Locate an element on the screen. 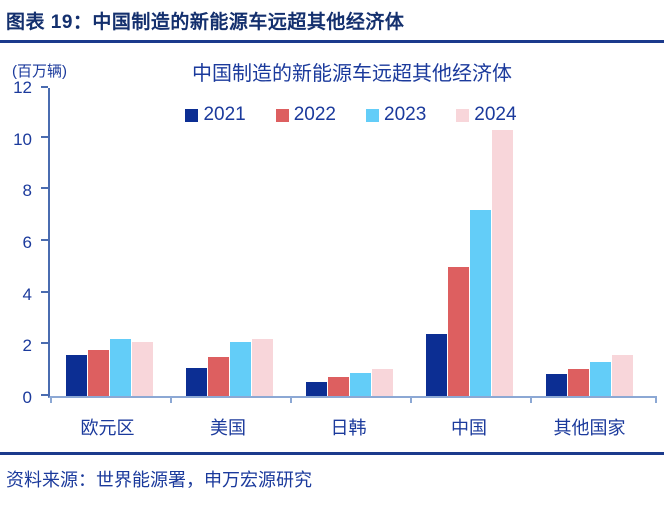 This screenshot has width=664, height=506. y-tick-label-10: 10 is located at coordinates (22, 139).